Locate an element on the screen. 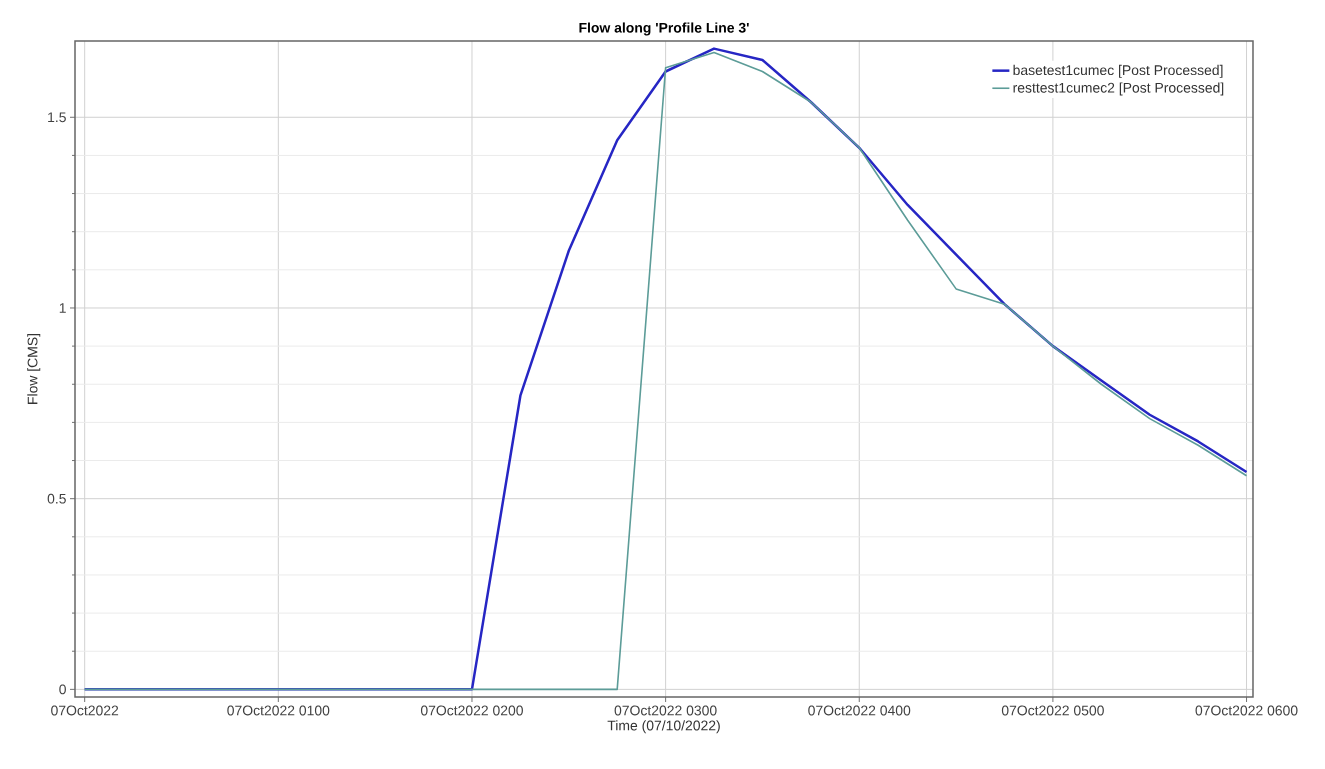 The width and height of the screenshot is (1325, 769). x-tick-label: 07Oct2022 0200 is located at coordinates (471, 710).